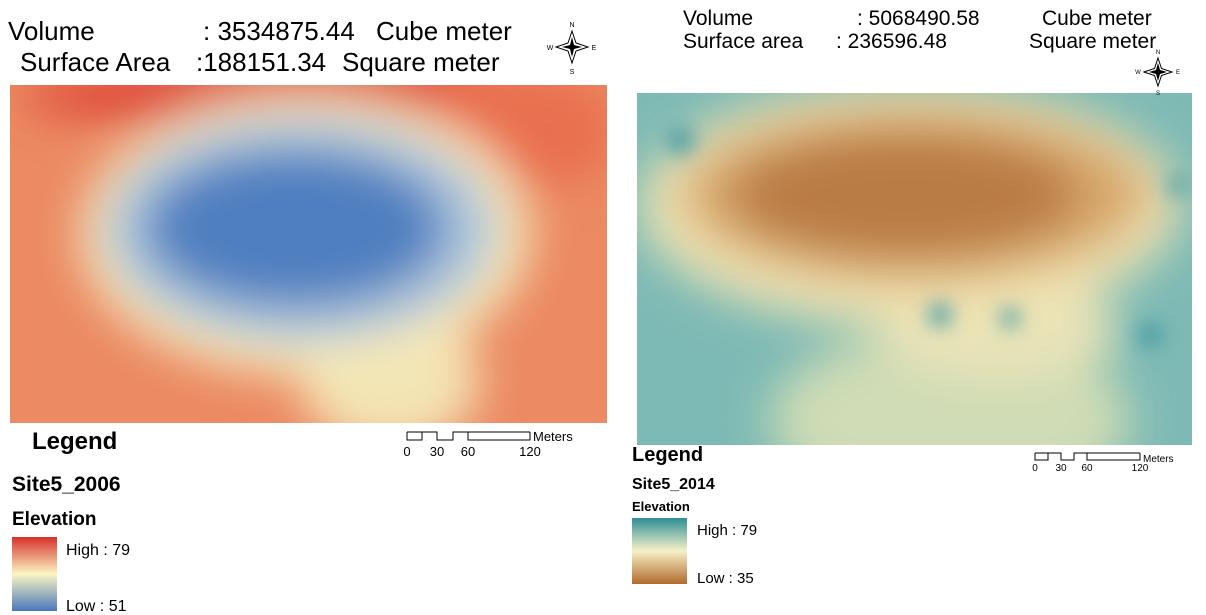  Describe the element at coordinates (95, 62) in the screenshot. I see `area-label: Surface Area` at that location.